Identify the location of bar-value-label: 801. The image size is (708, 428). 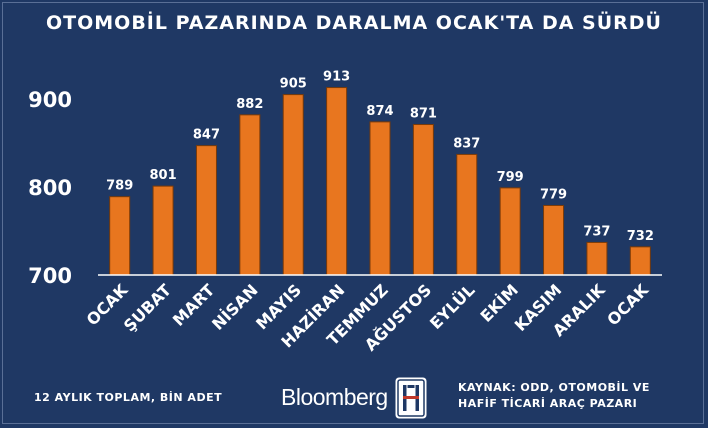
(163, 175).